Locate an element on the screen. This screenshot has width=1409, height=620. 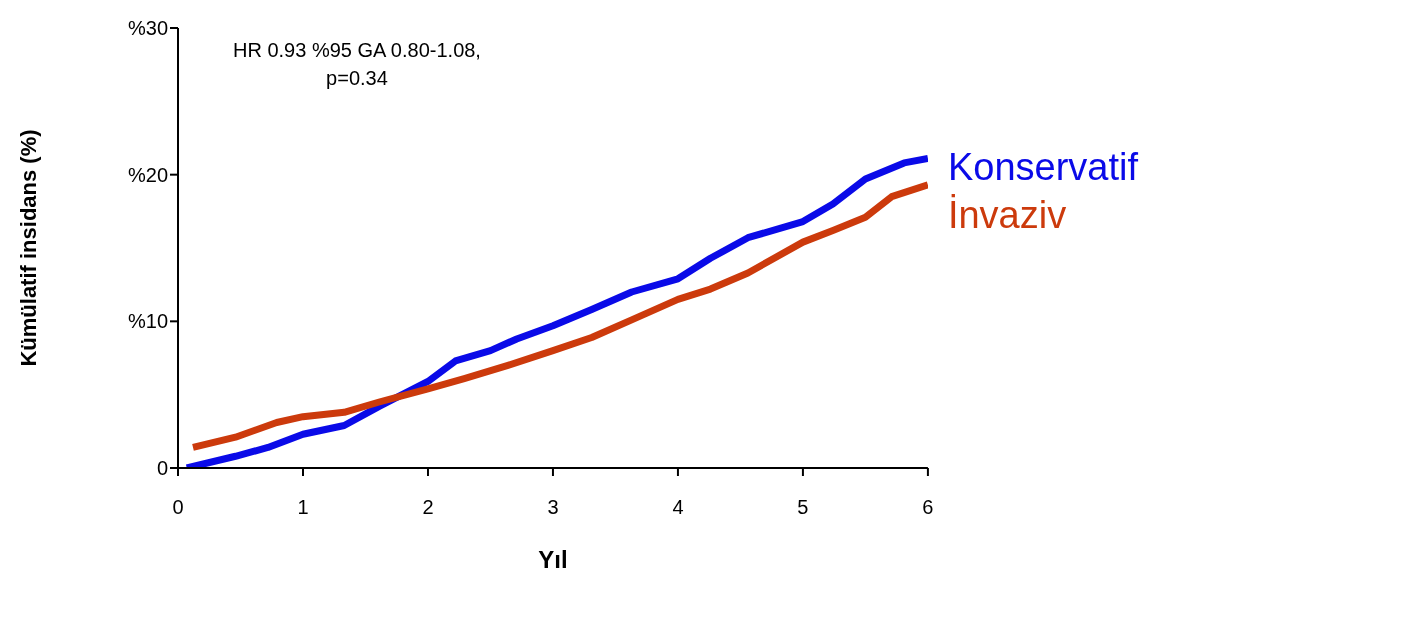
series-label: İnvaziv is located at coordinates (1007, 215).